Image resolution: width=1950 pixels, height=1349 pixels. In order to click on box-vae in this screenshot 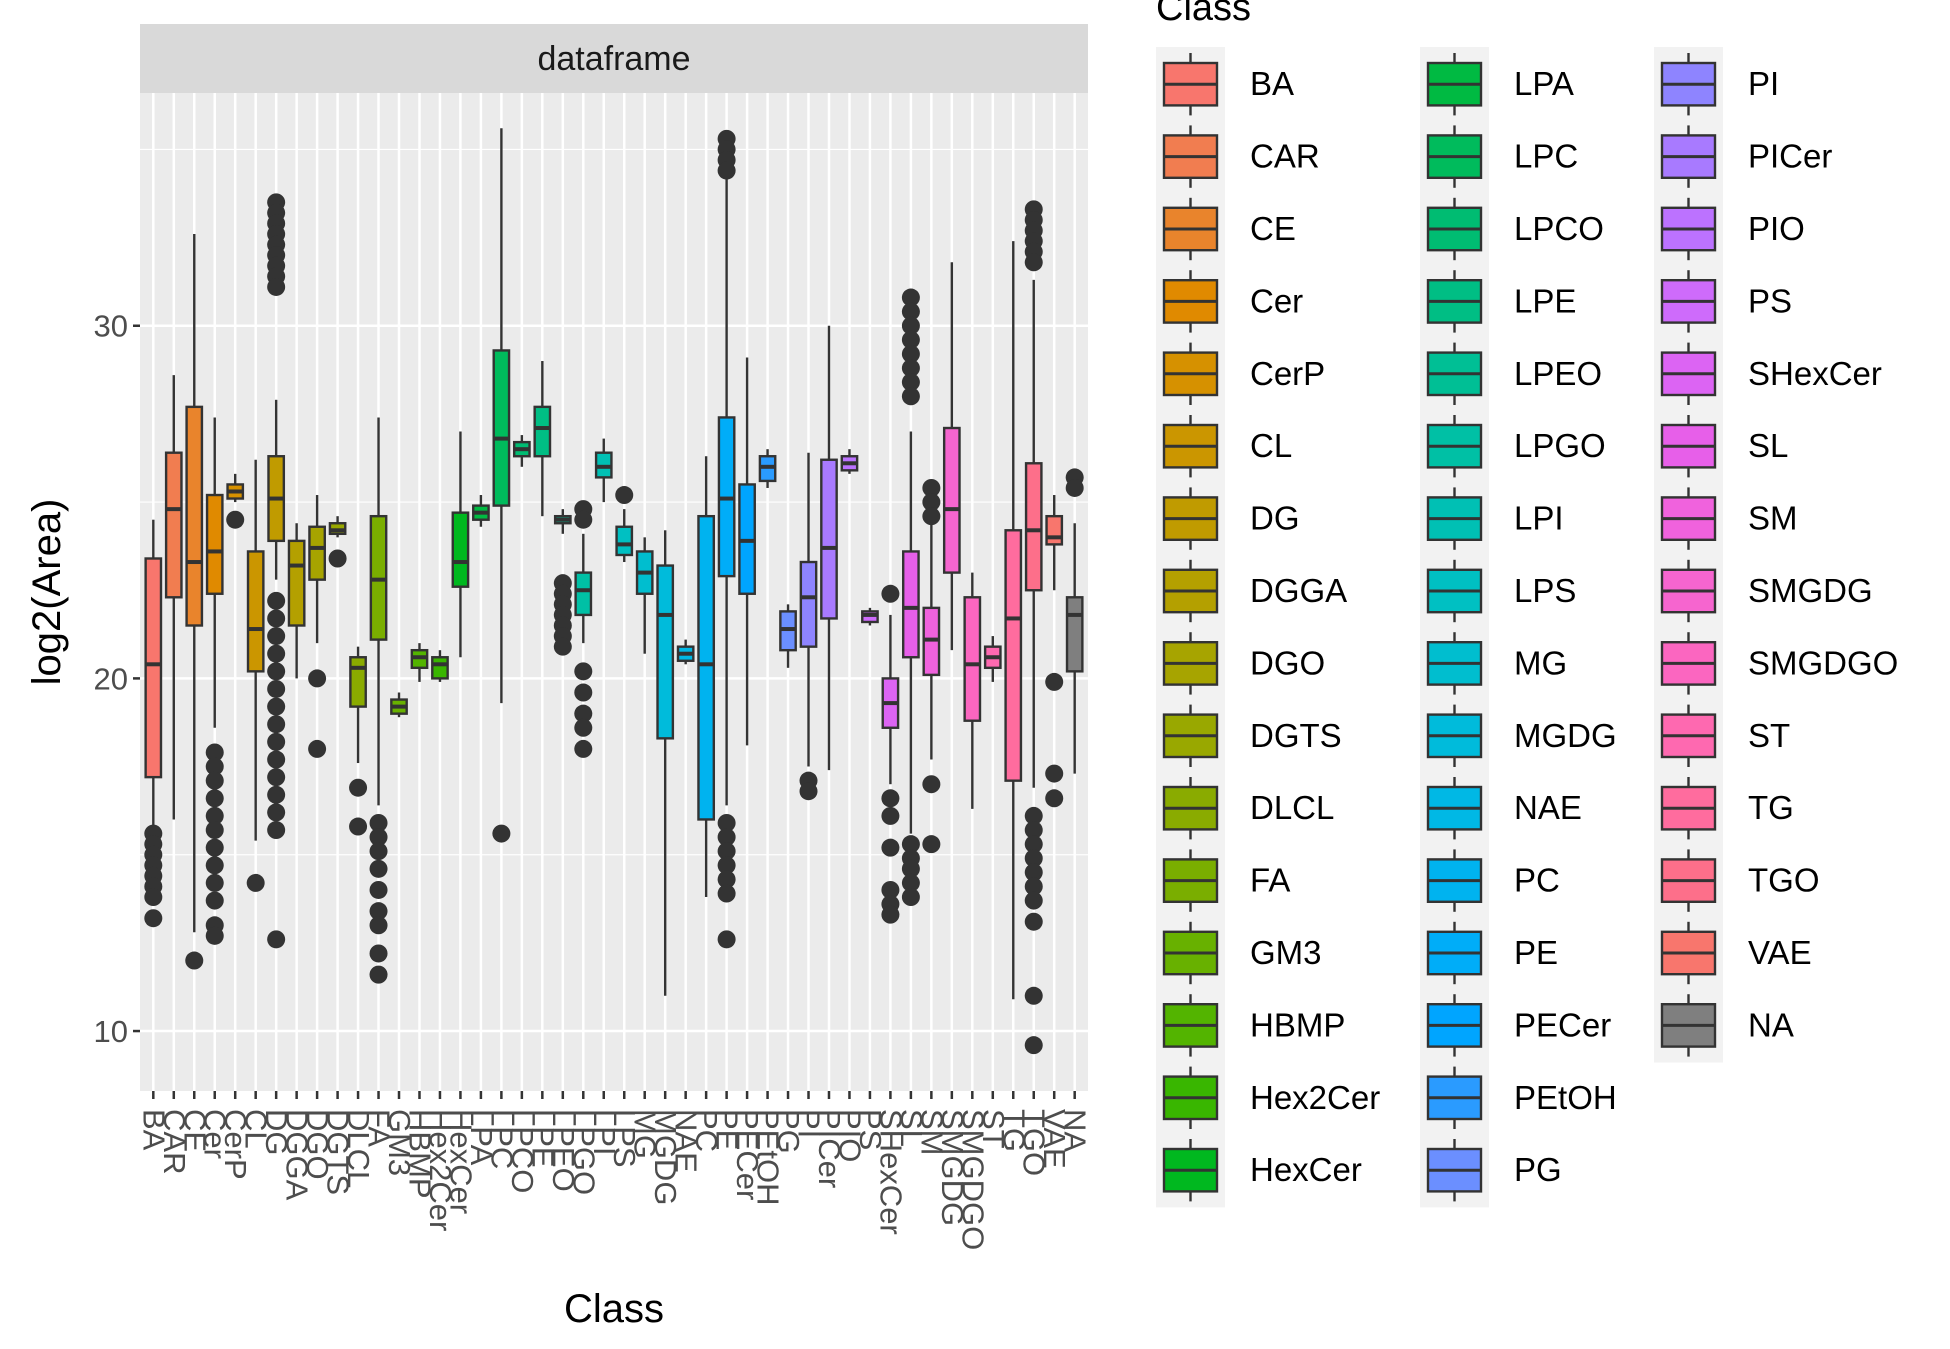, I will do `click(1054, 651)`.